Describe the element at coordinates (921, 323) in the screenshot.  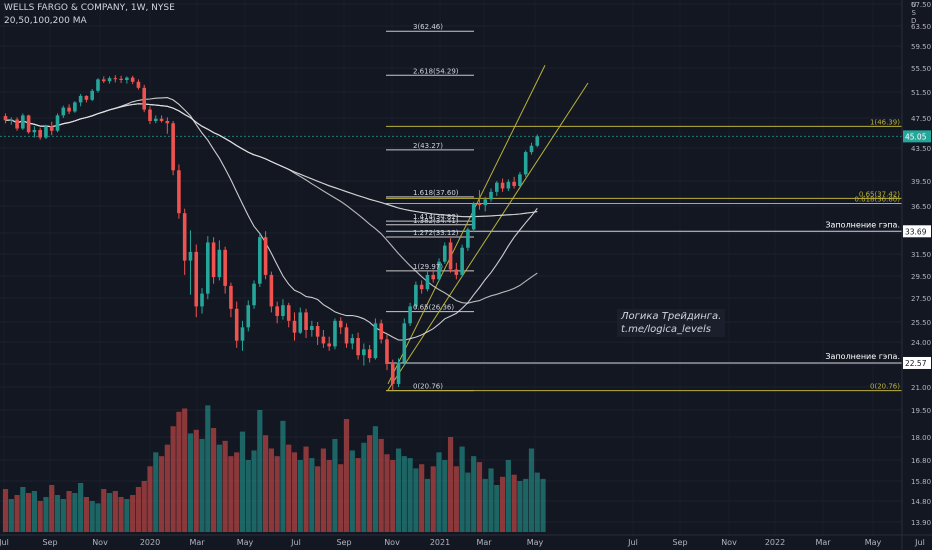
I see `y-tick-label: 25.50` at that location.